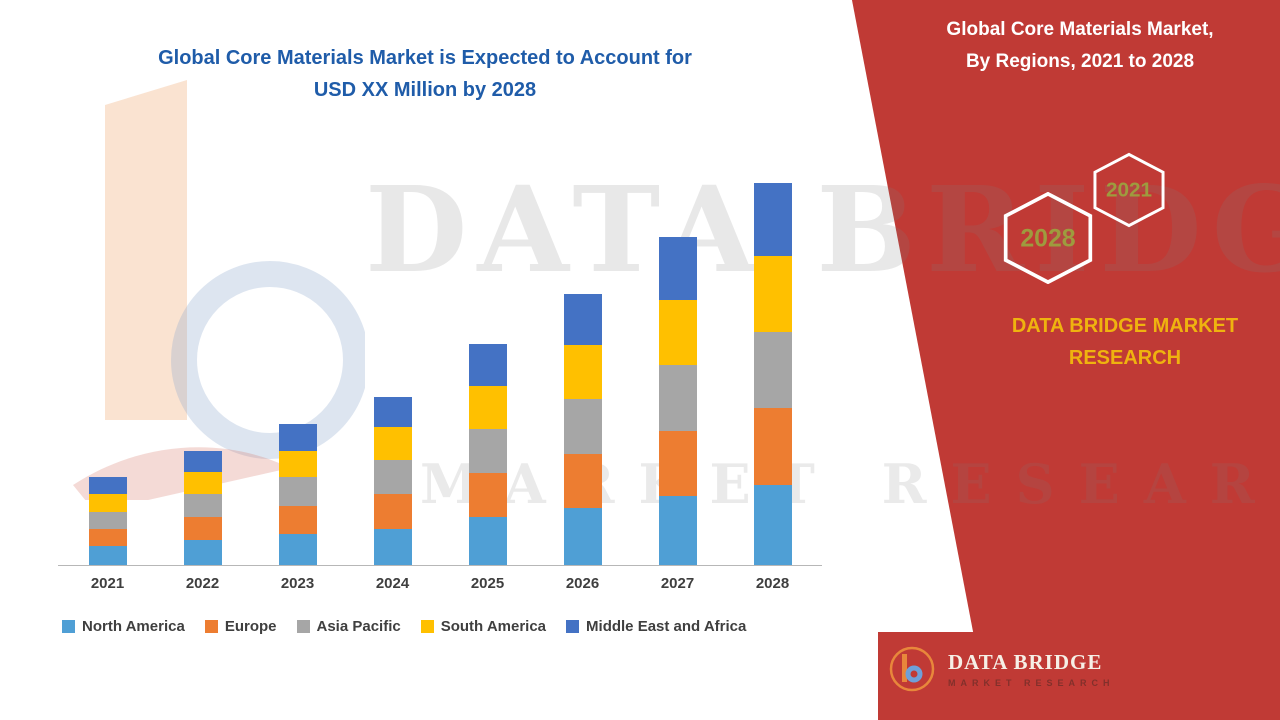 This screenshot has height=720, width=1280. I want to click on x-axis-label-2021: 2021, so click(107, 583).